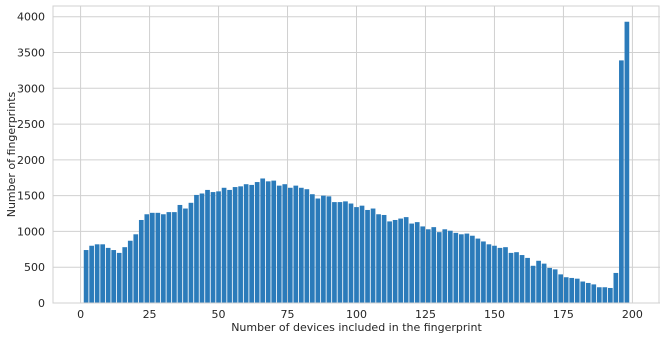  Describe the element at coordinates (288, 314) in the screenshot. I see `x-tick-label: 75` at that location.